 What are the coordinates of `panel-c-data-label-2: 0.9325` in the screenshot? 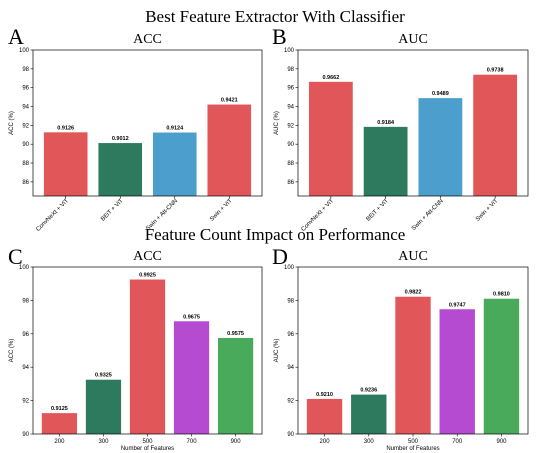 It's located at (103, 376).